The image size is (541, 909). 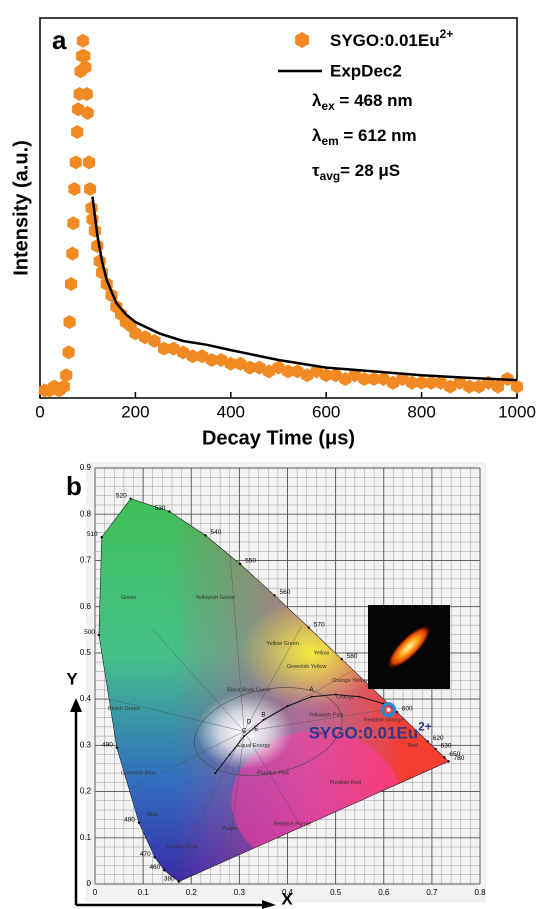 I want to click on region-label: Equal Energy, so click(x=253, y=746).